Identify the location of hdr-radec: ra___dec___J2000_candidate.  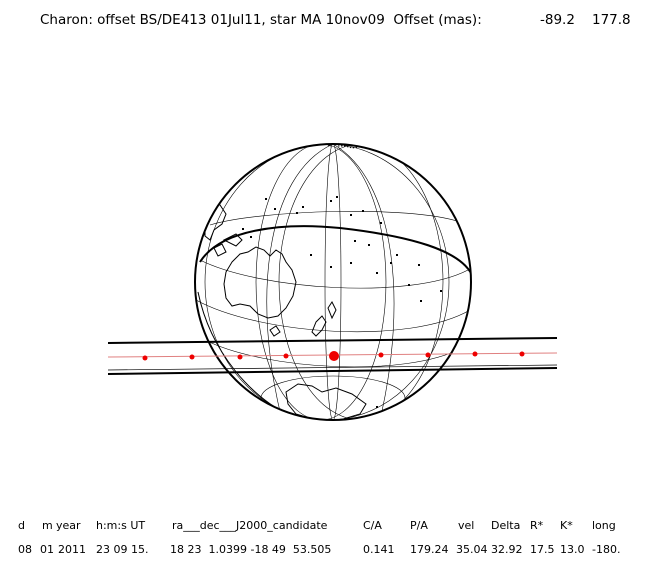
(250, 525).